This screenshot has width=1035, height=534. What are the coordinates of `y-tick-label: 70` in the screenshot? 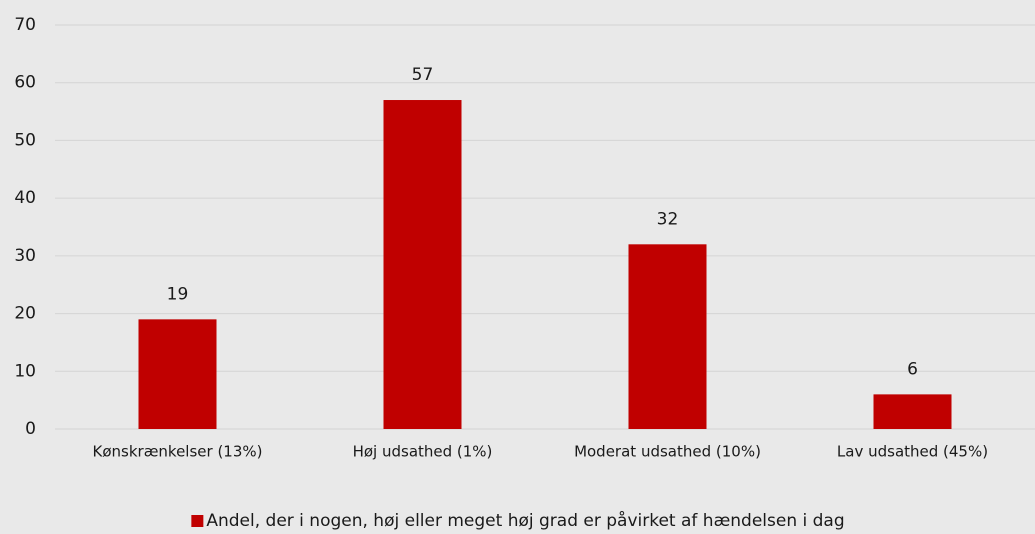 It's located at (25, 25).